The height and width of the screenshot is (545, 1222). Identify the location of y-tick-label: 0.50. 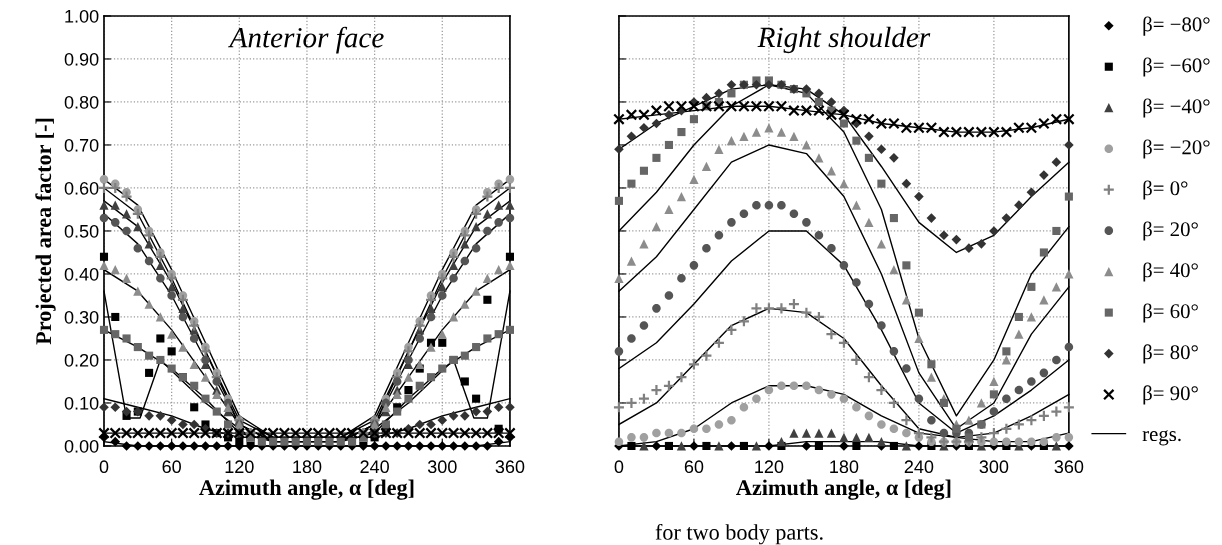
(81, 231).